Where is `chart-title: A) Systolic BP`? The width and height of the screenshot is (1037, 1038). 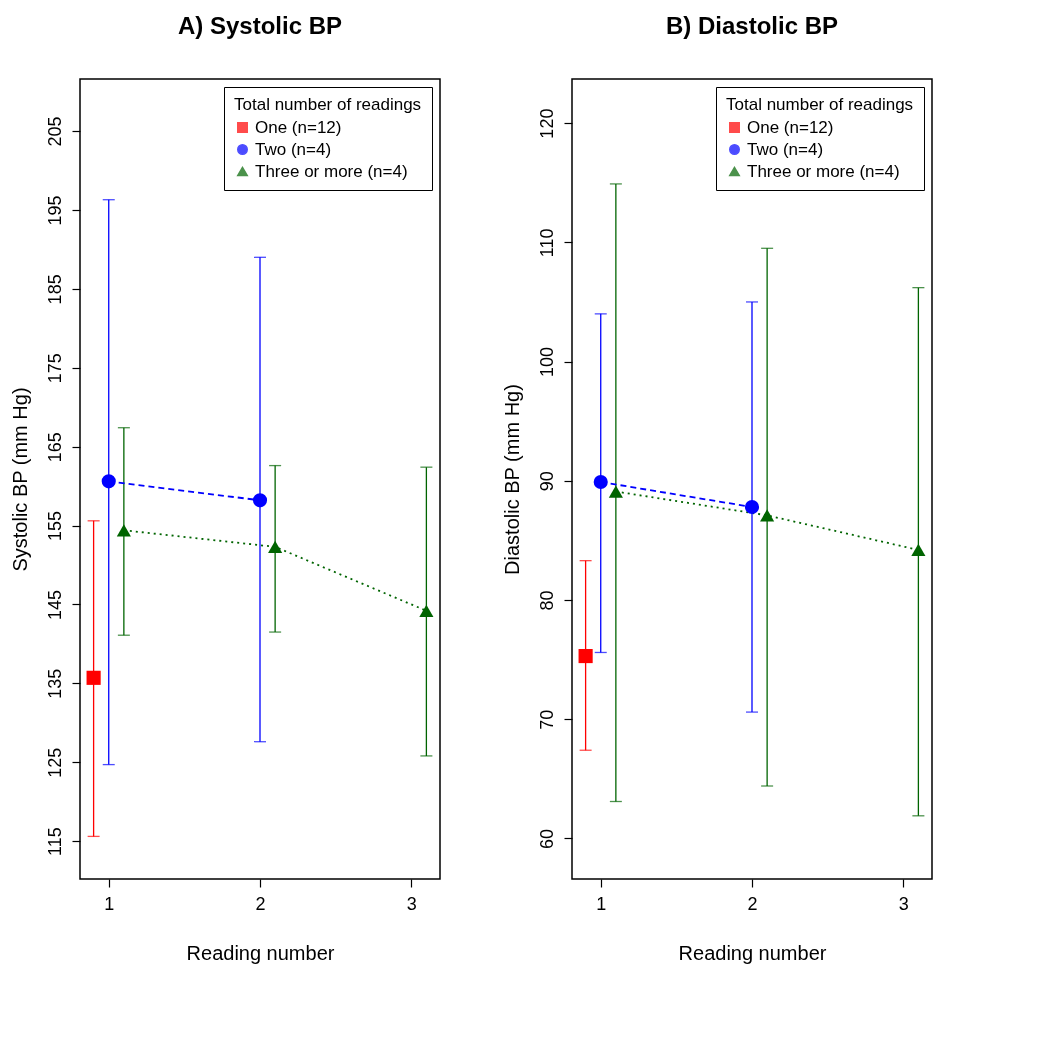
chart-title: A) Systolic BP is located at coordinates (260, 25).